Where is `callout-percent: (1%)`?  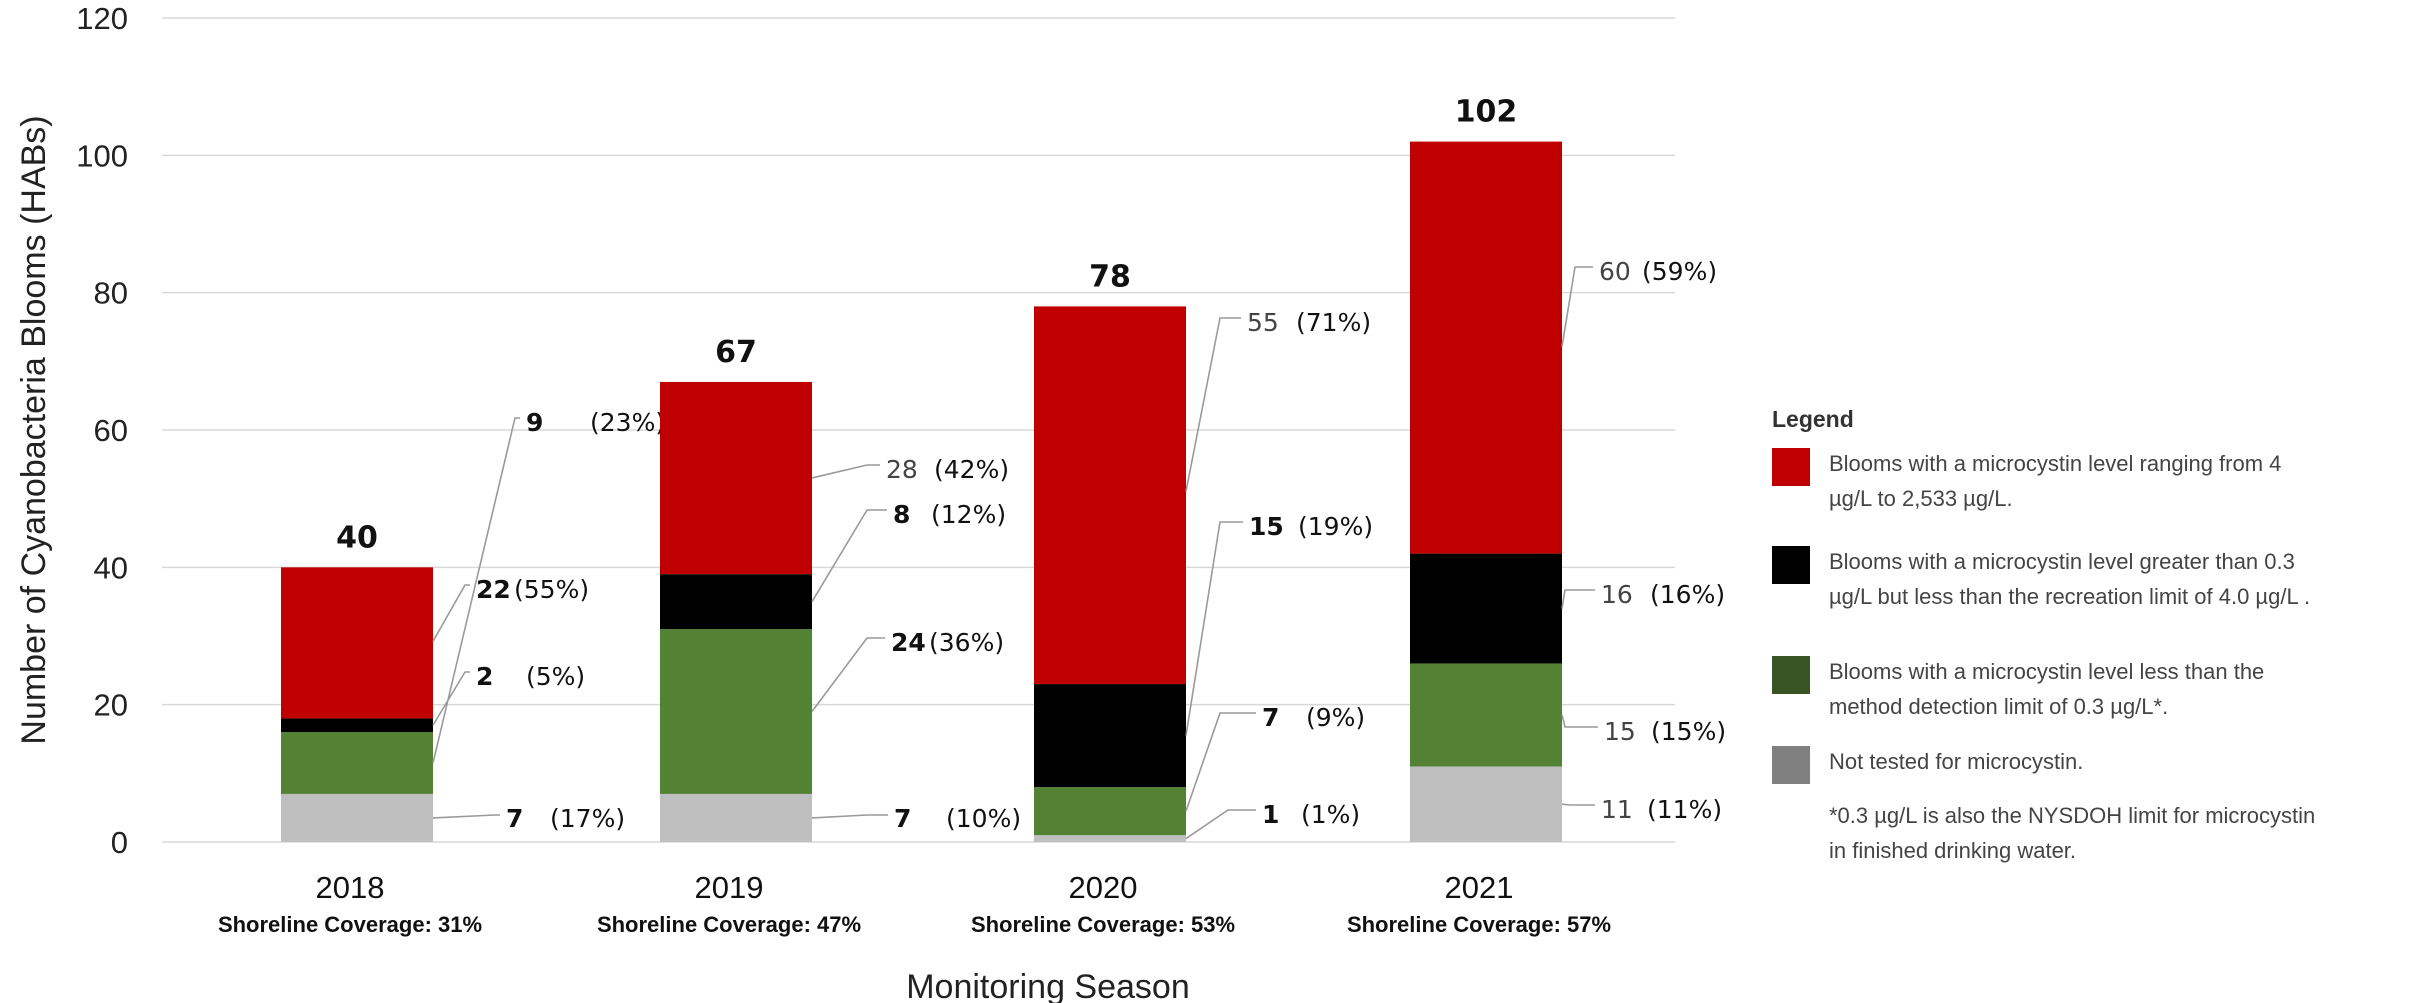 callout-percent: (1%) is located at coordinates (1330, 814).